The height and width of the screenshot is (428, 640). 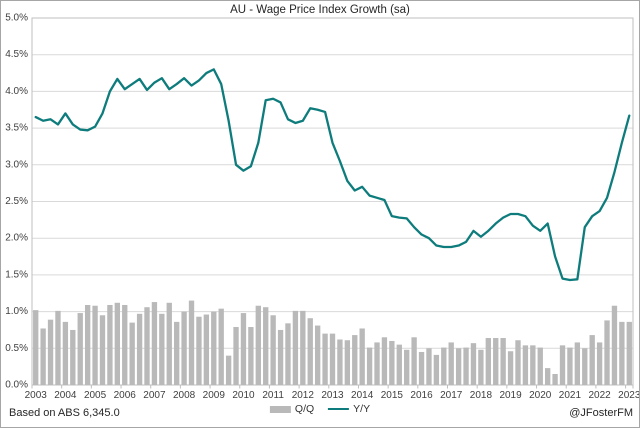 I want to click on legend-item-yy: Y/Y, so click(x=349, y=409).